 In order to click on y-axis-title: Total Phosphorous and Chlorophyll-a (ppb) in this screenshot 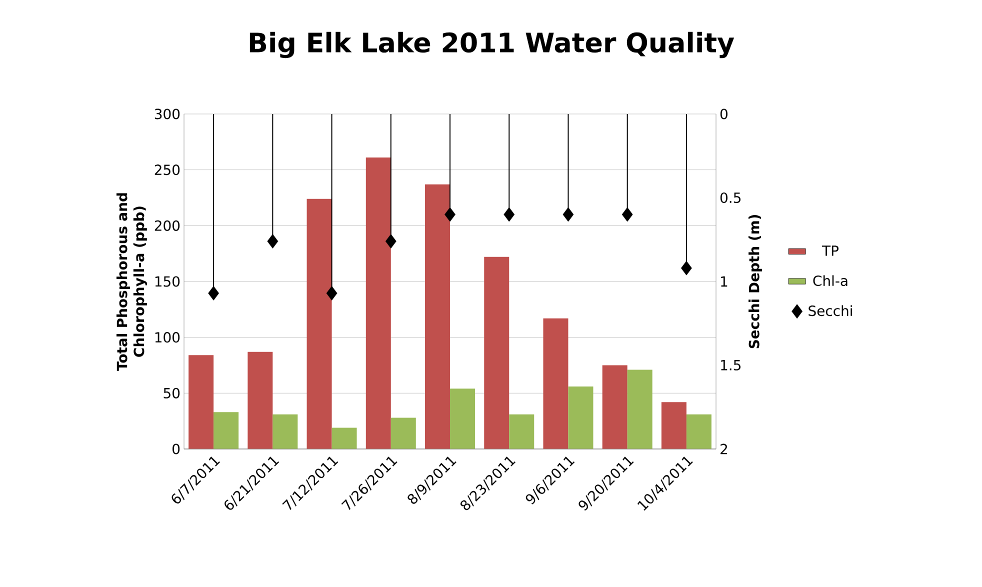, I will do `click(132, 282)`.